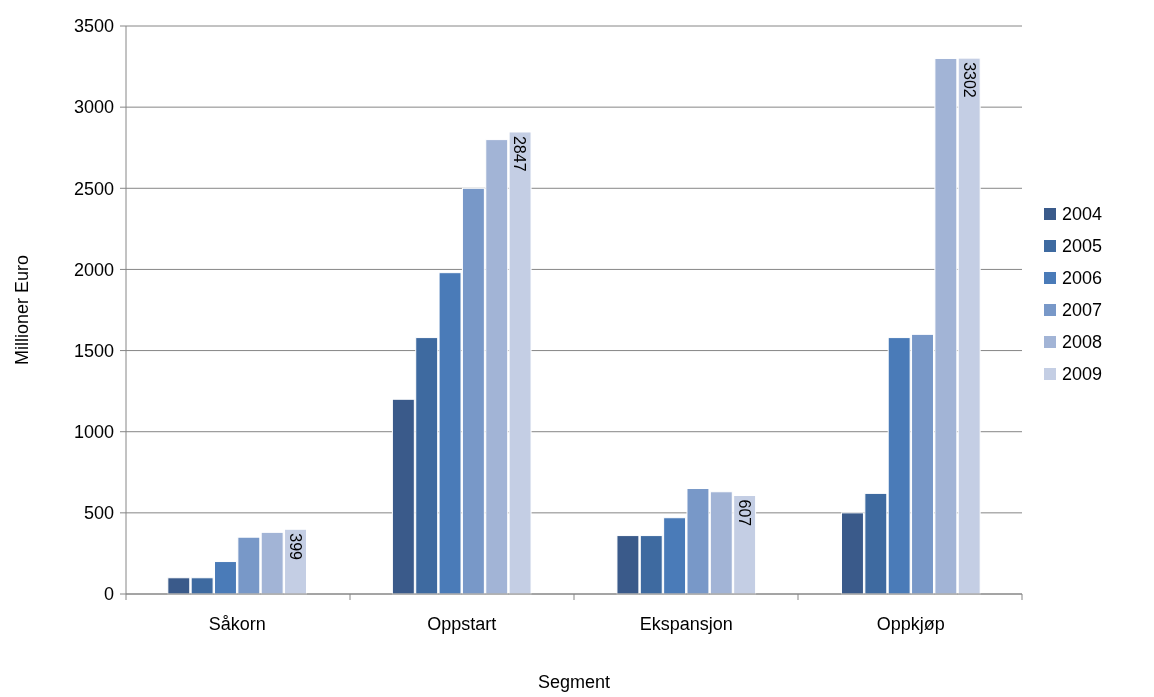 This screenshot has width=1154, height=697. I want to click on y-tick-label: 2500, so click(93, 188).